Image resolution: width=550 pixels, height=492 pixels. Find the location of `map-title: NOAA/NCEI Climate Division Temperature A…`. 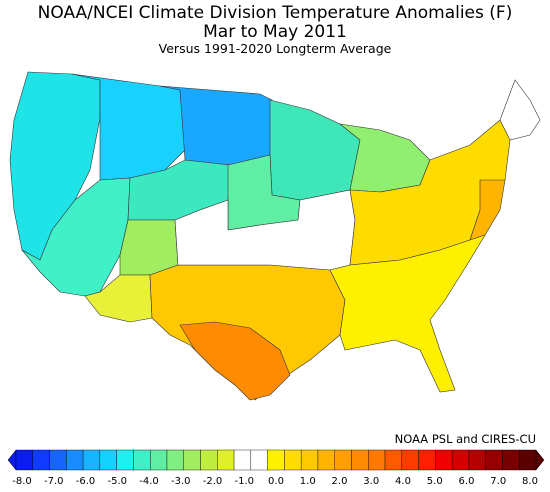

map-title: NOAA/NCEI Climate Division Temperature A… is located at coordinates (275, 13).